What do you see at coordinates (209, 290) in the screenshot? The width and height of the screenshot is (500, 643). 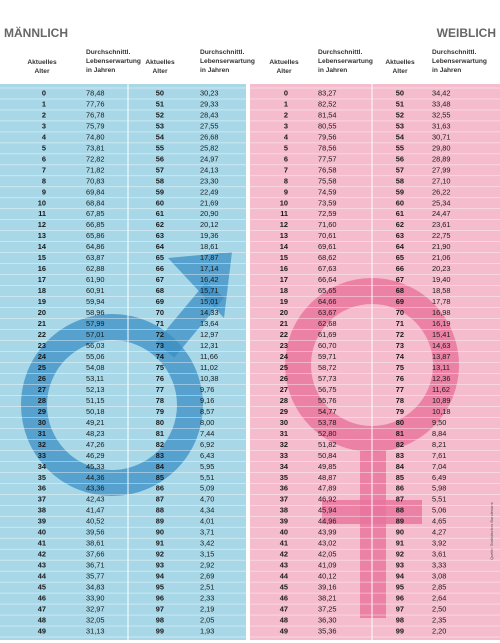 I see `life-expectancy: 15,71` at bounding box center [209, 290].